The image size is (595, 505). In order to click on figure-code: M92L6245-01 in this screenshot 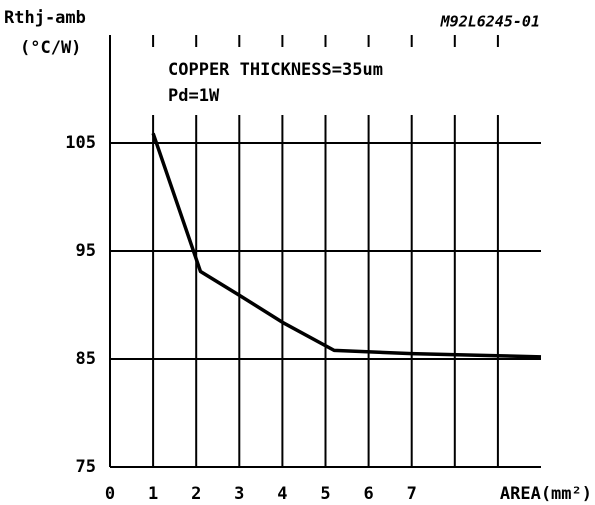, I will do `click(490, 22)`.